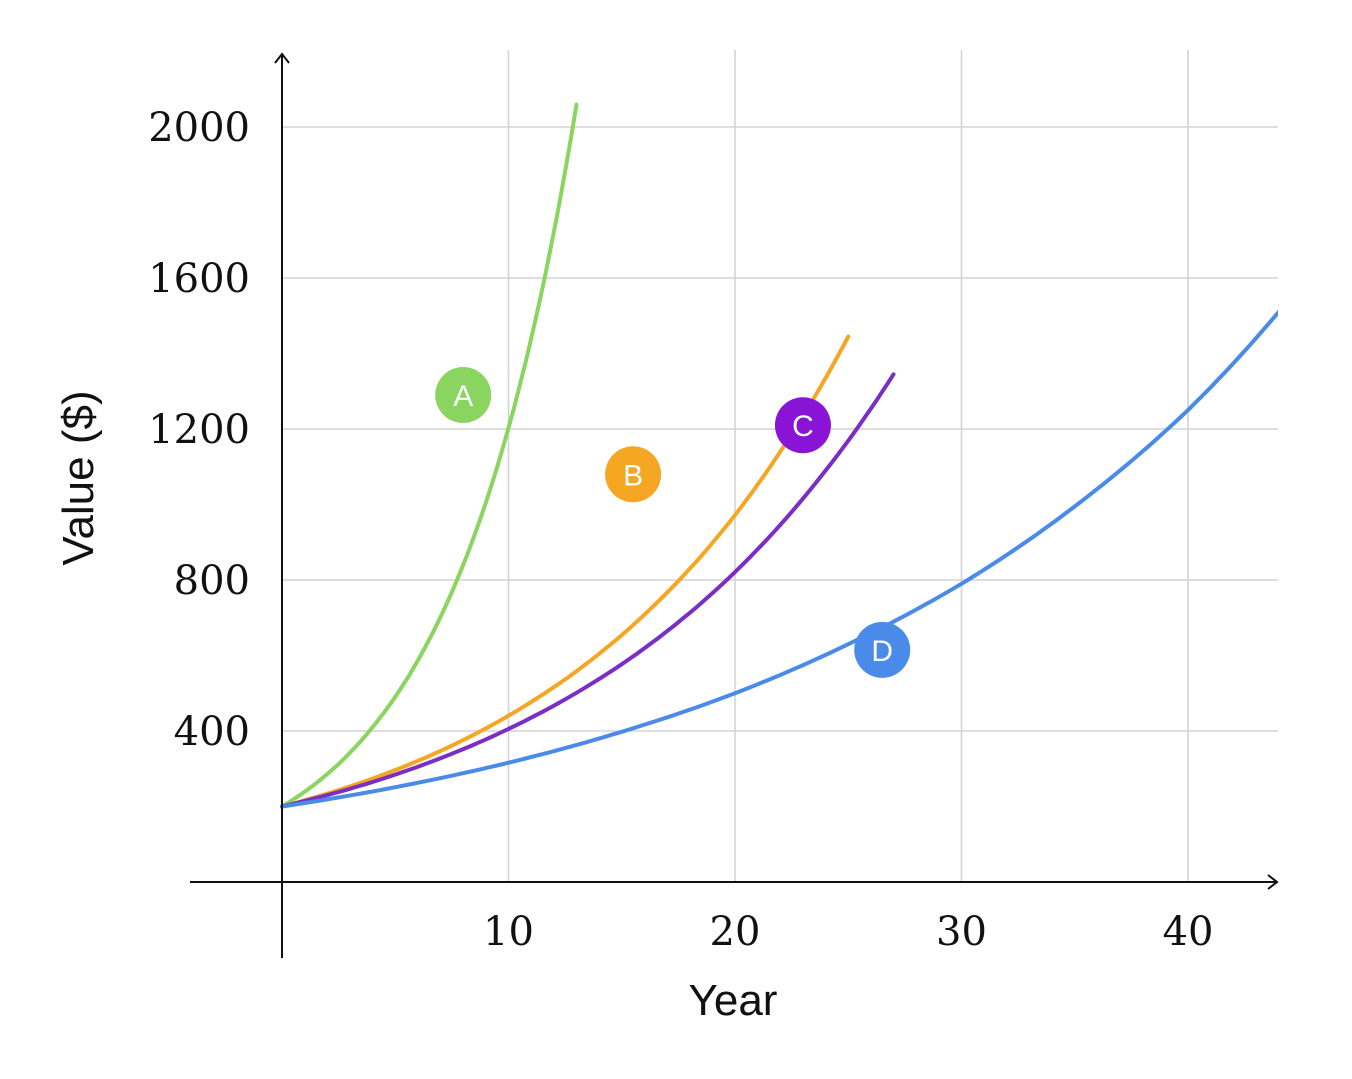 The height and width of the screenshot is (1079, 1352). I want to click on x-tick-label: 30, so click(961, 932).